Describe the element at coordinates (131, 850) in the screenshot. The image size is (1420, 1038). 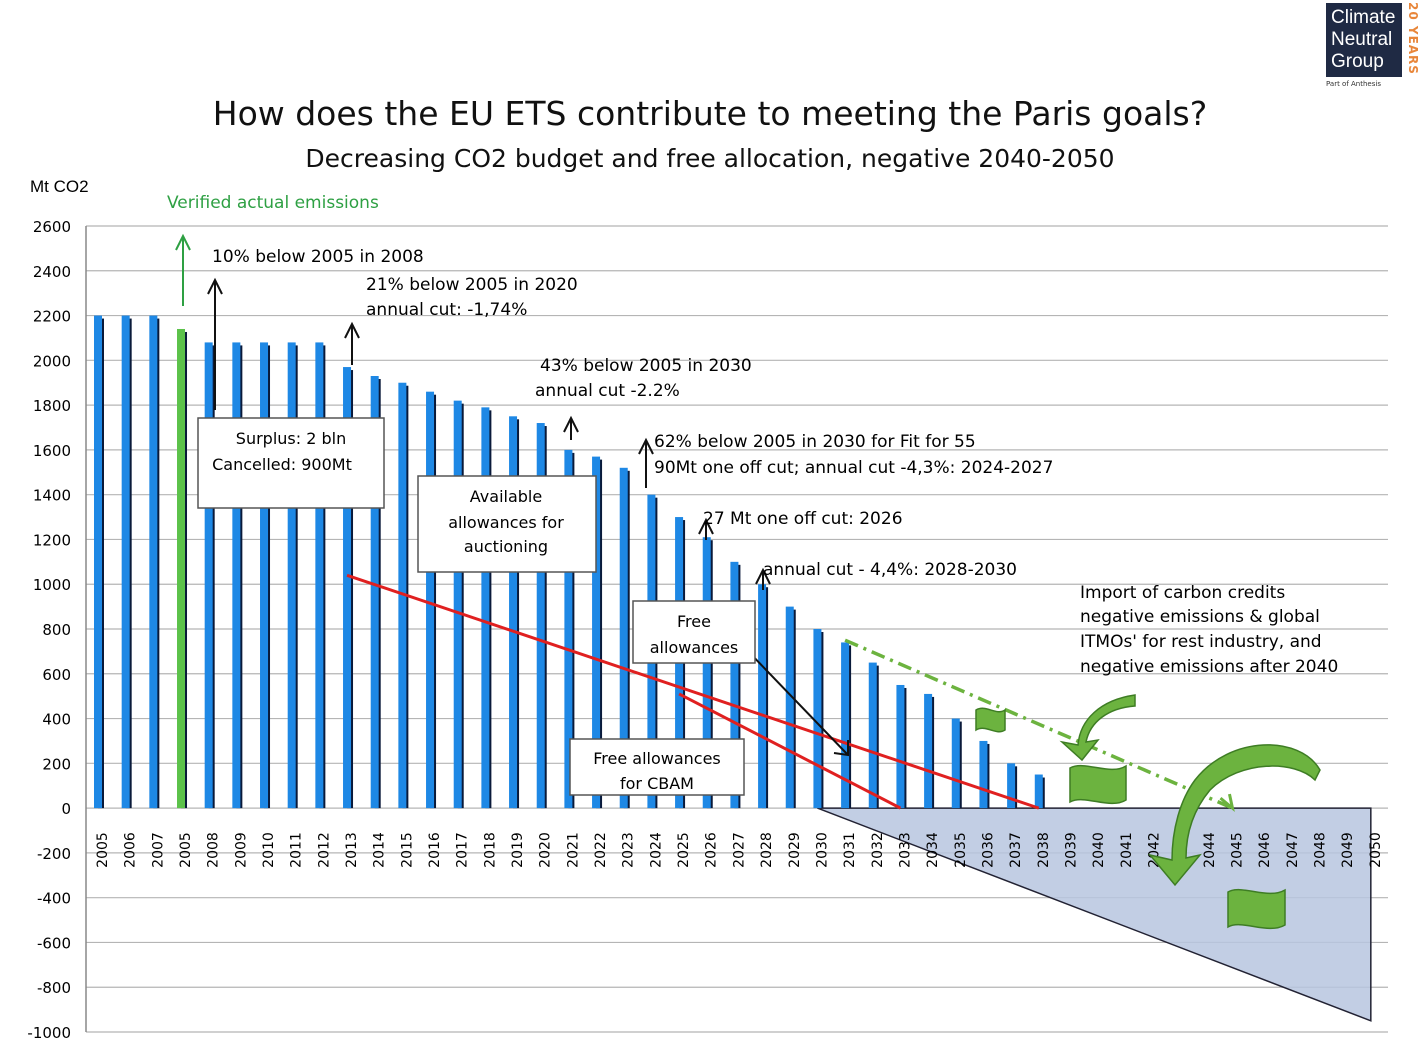
I see `x-tick-label: 2006` at that location.